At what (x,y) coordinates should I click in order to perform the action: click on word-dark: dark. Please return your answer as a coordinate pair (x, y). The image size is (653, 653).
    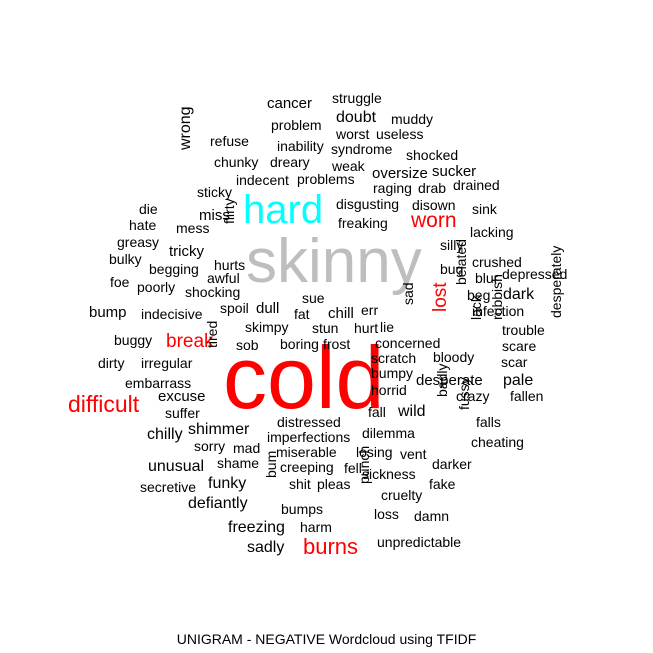
    Looking at the image, I should click on (519, 294).